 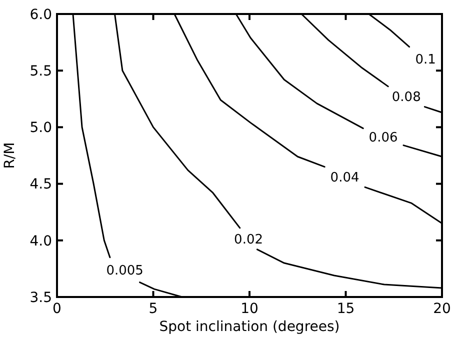 What do you see at coordinates (41, 72) in the screenshot?
I see `y-tick-label: 5.5` at bounding box center [41, 72].